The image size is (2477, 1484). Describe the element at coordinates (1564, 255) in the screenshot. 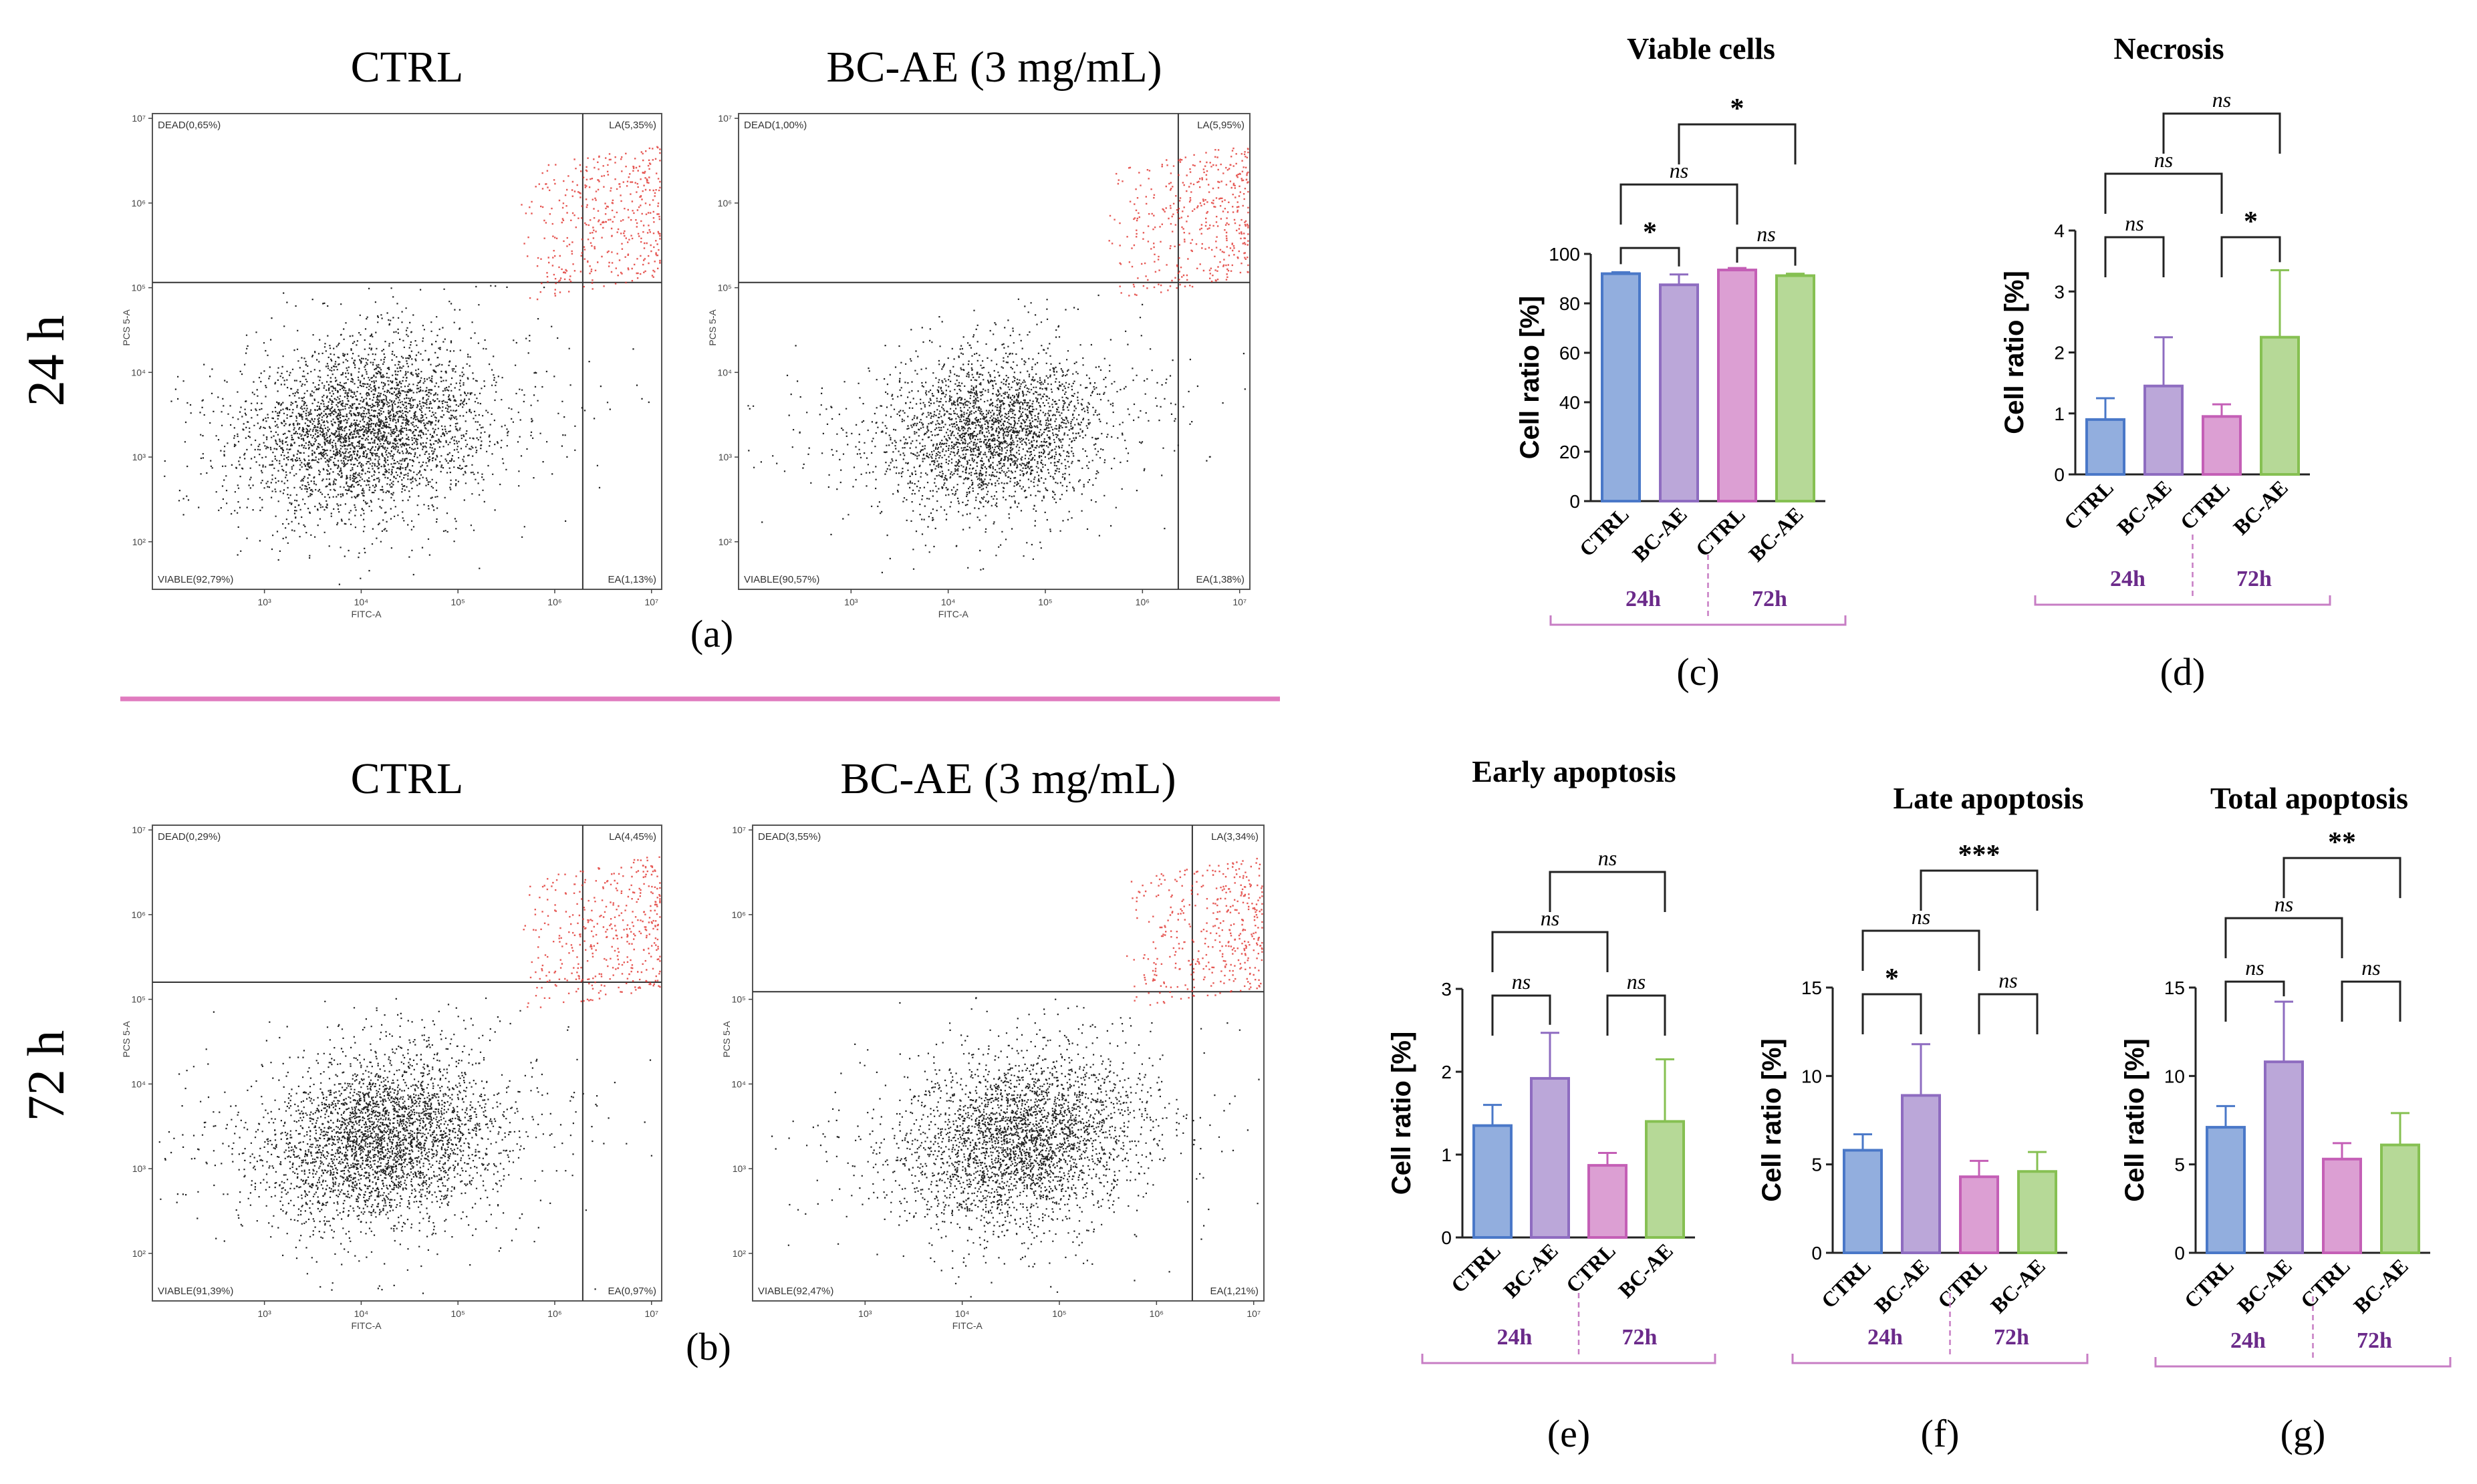

I see `y-tick-label: 100` at that location.